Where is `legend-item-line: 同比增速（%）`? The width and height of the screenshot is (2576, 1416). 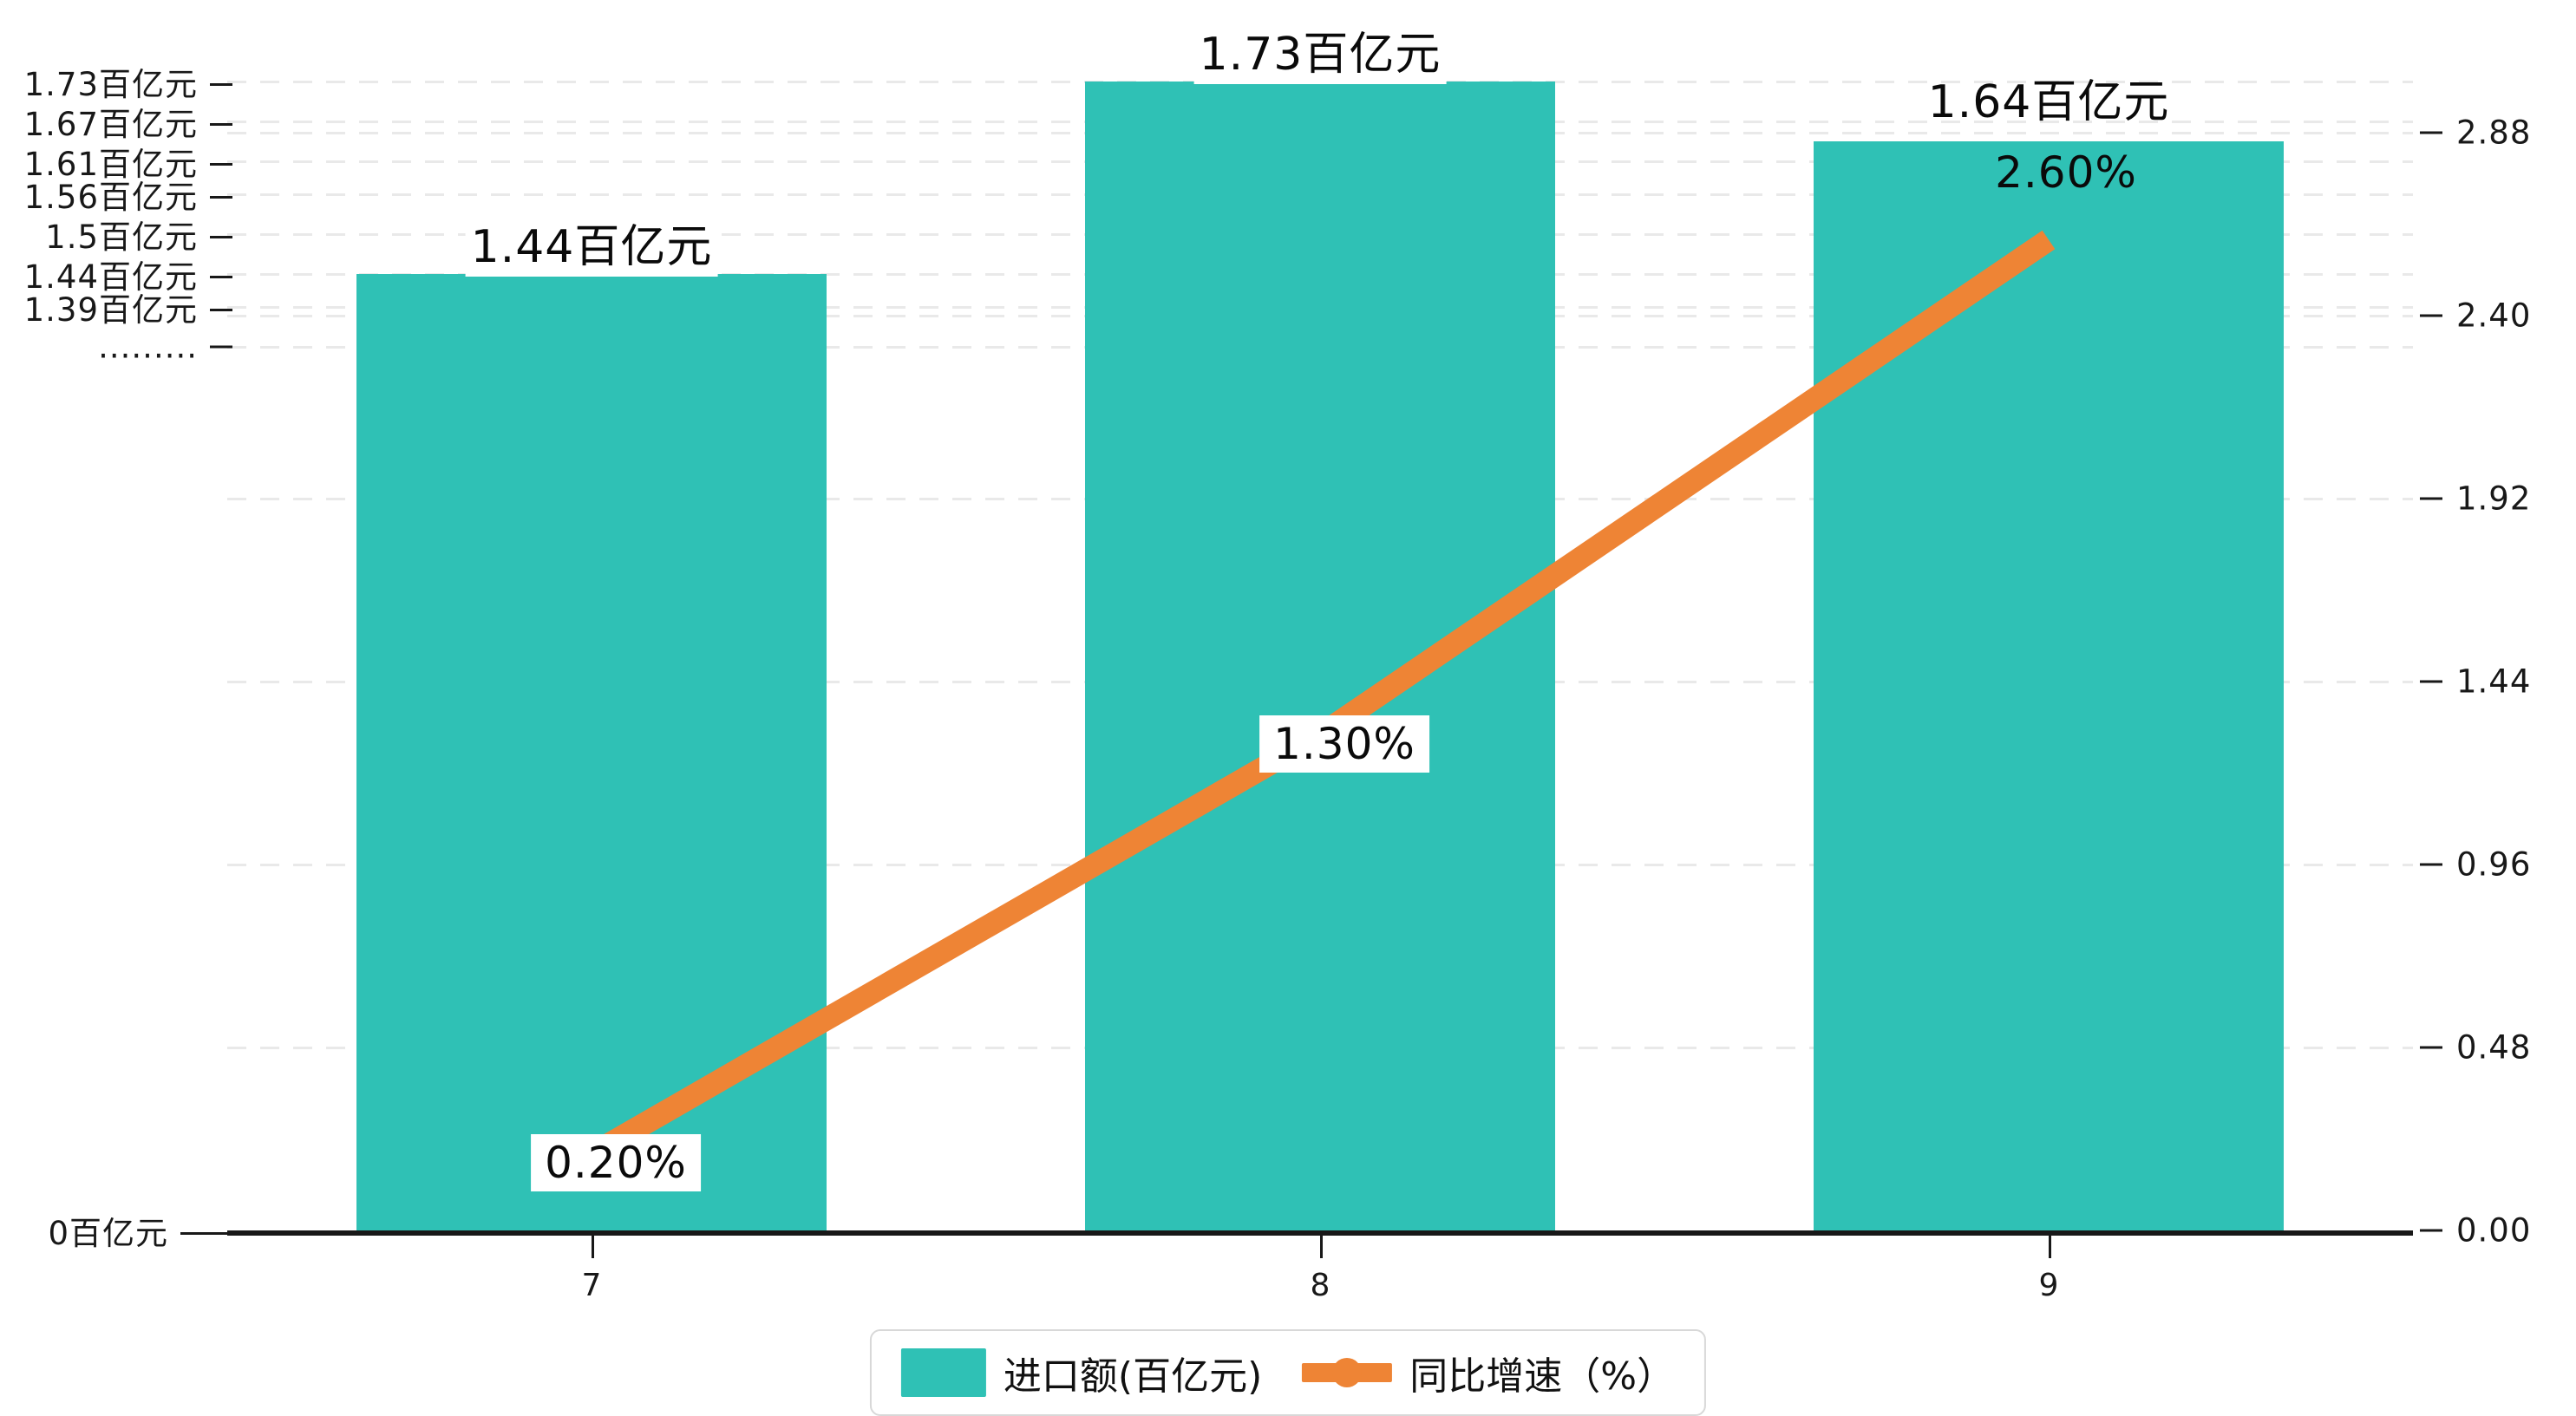 legend-item-line: 同比增速（%） is located at coordinates (1488, 1373).